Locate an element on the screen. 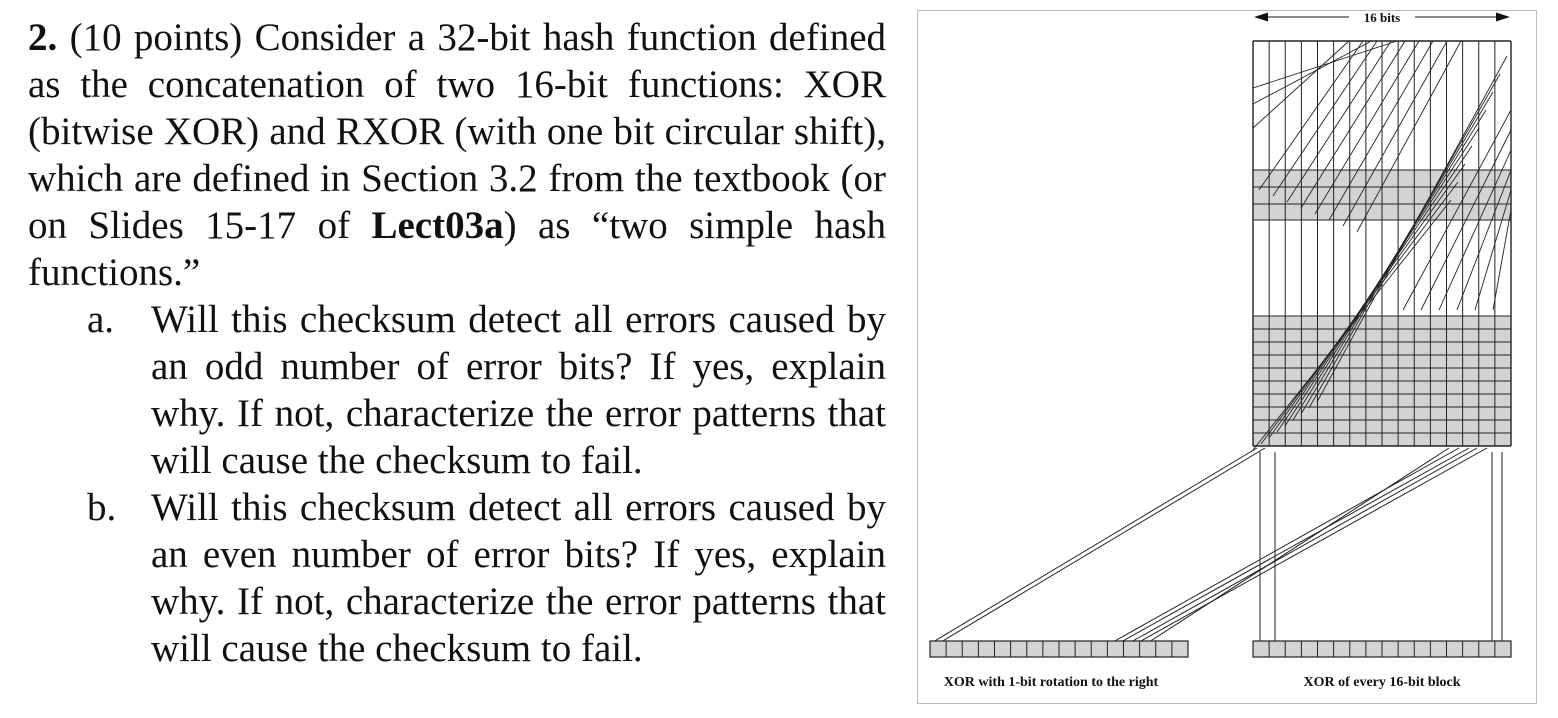 The width and height of the screenshot is (1558, 718). lecture-reference: Lect03a is located at coordinates (437, 225).